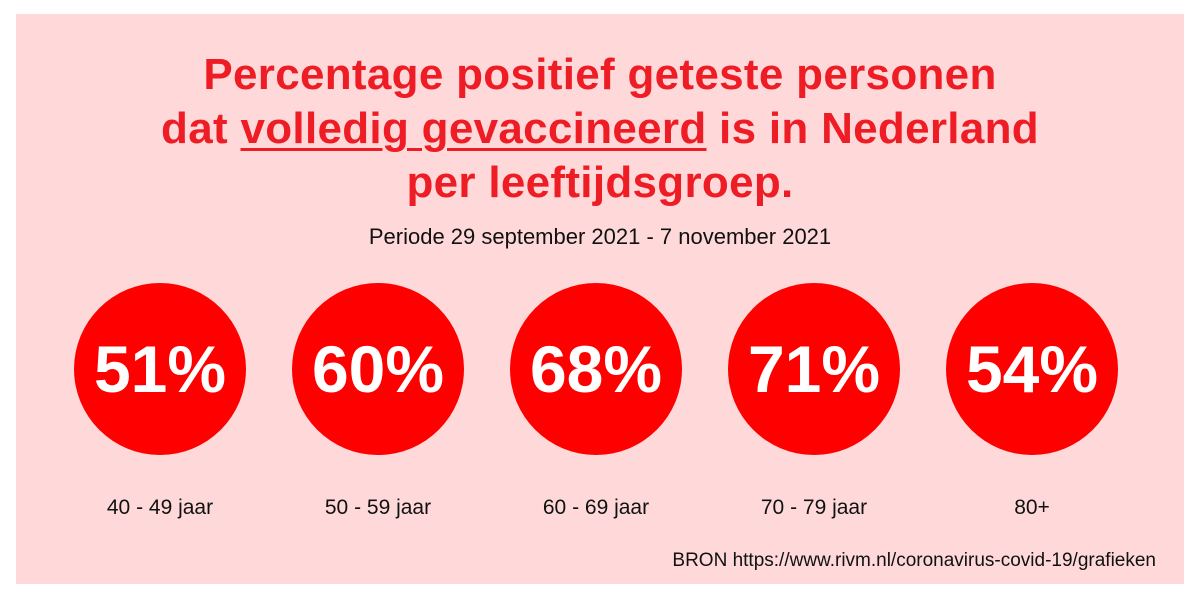 Image resolution: width=1200 pixels, height=600 pixels. What do you see at coordinates (378, 507) in the screenshot?
I see `age-group-label: 50 - 59 jaar` at bounding box center [378, 507].